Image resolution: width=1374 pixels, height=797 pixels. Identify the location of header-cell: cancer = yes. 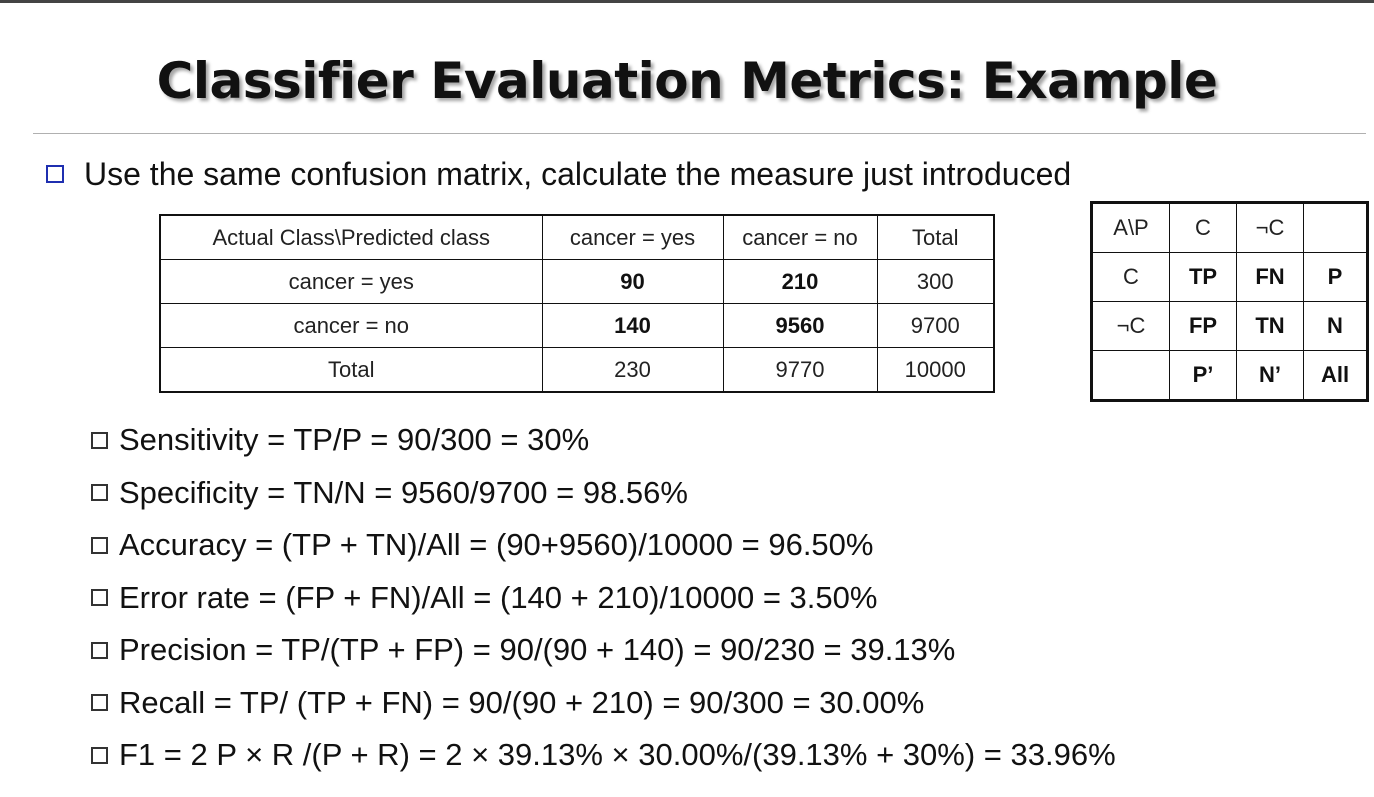
(632, 237).